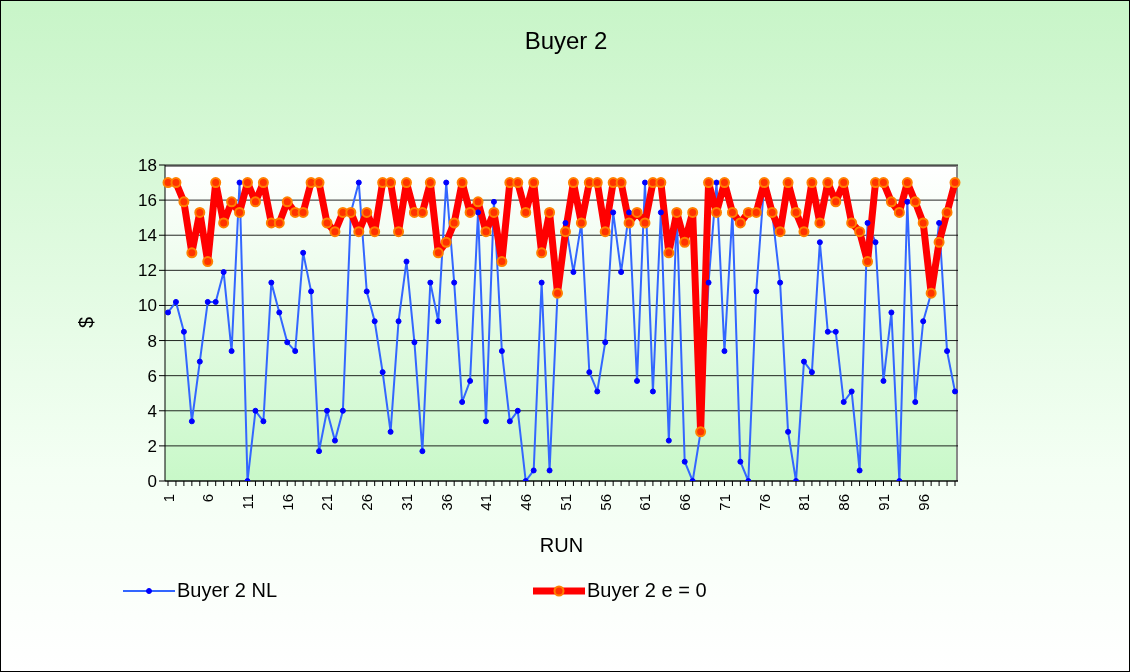 Image resolution: width=1130 pixels, height=672 pixels. What do you see at coordinates (147, 201) in the screenshot?
I see `y-tick-label: 16` at bounding box center [147, 201].